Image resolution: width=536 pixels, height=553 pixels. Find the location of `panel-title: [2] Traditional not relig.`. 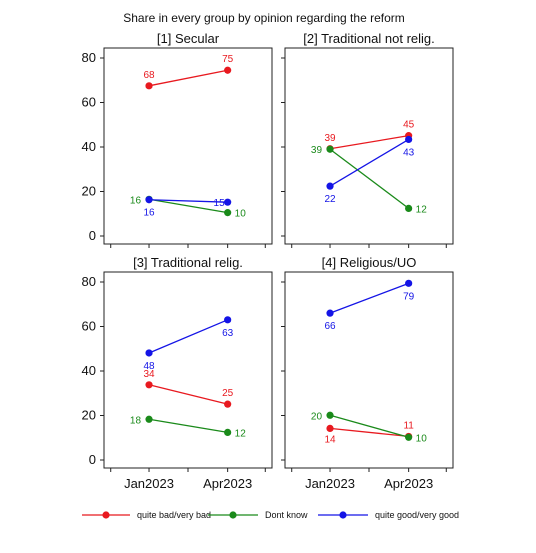

panel-title: [2] Traditional not relig. is located at coordinates (369, 38).